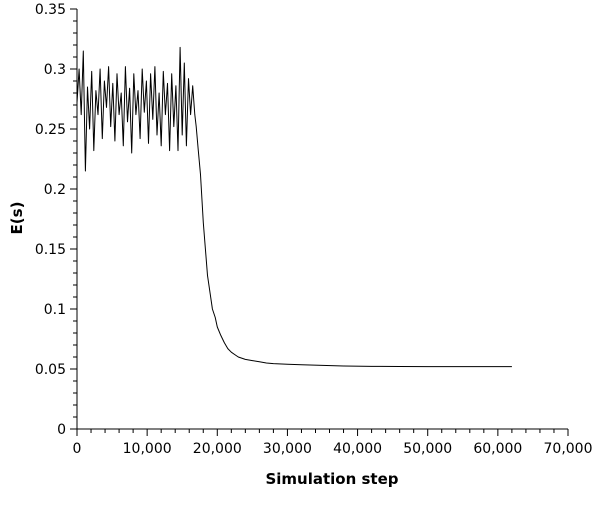 The width and height of the screenshot is (600, 505). I want to click on y-axis-title: E(s), so click(17, 218).